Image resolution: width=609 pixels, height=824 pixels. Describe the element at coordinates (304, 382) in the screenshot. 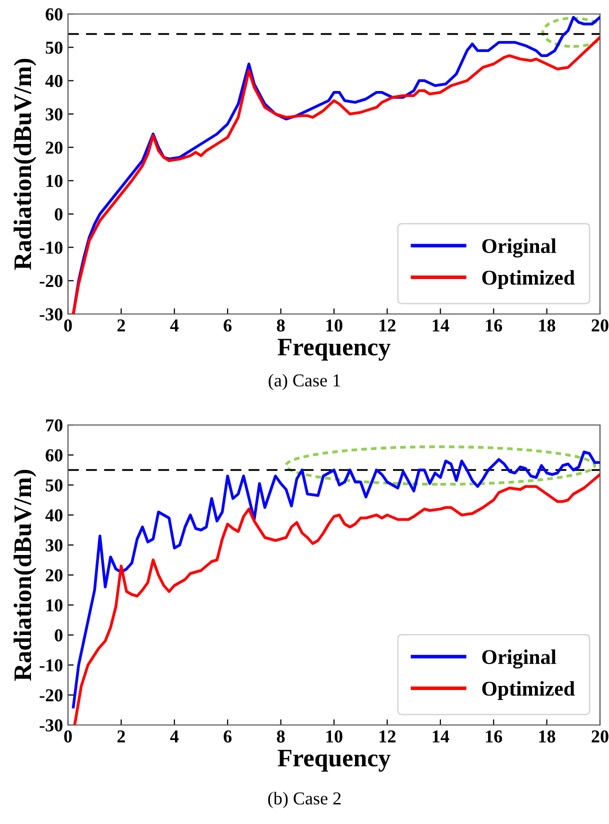

I see `text: (a) Case 1` at that location.